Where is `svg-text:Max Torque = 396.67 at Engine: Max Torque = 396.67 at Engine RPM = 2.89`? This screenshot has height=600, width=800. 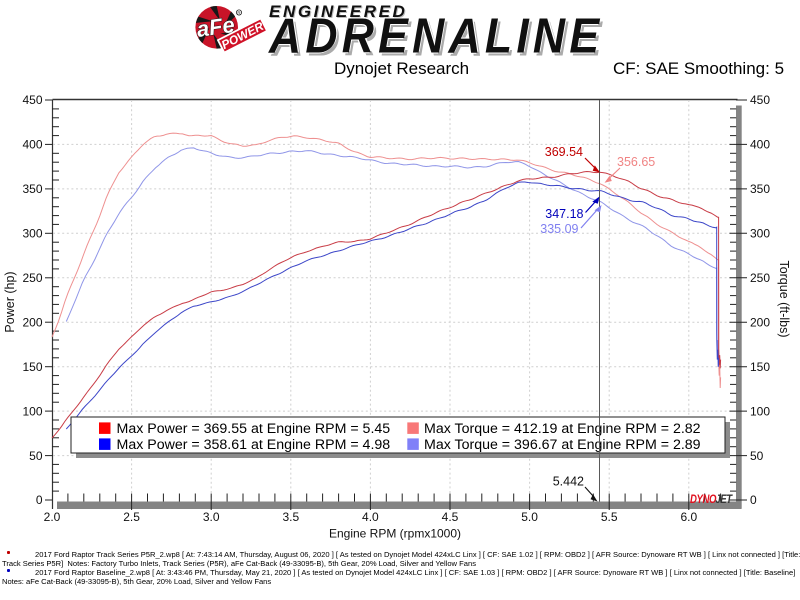 svg-text:Max Torque = 396.67 at Engine: Max Torque = 396.67 at Engine RPM = 2.89 is located at coordinates (562, 445).